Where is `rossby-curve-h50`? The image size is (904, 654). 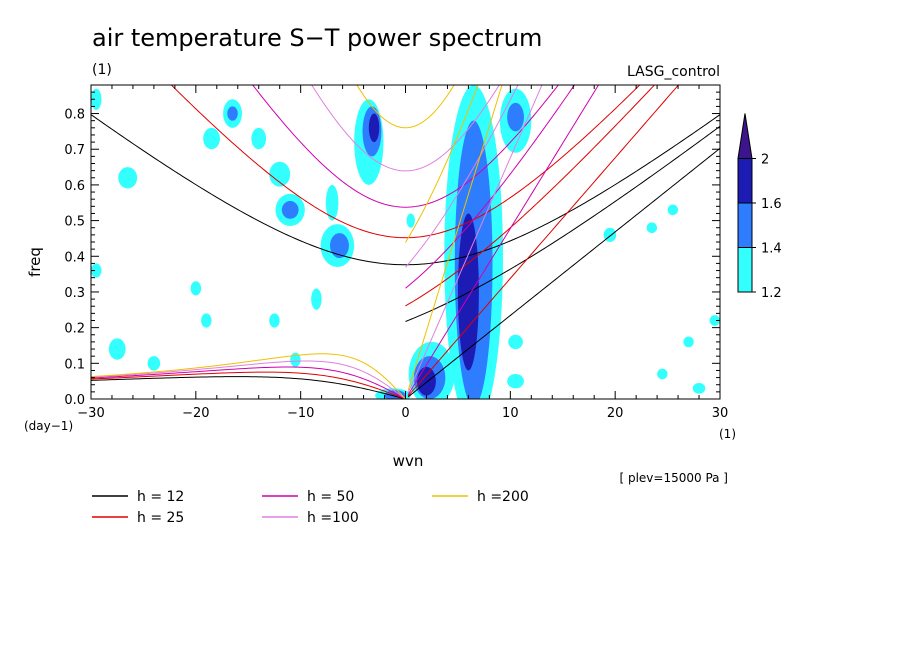 rossby-curve-h50 is located at coordinates (248, 382).